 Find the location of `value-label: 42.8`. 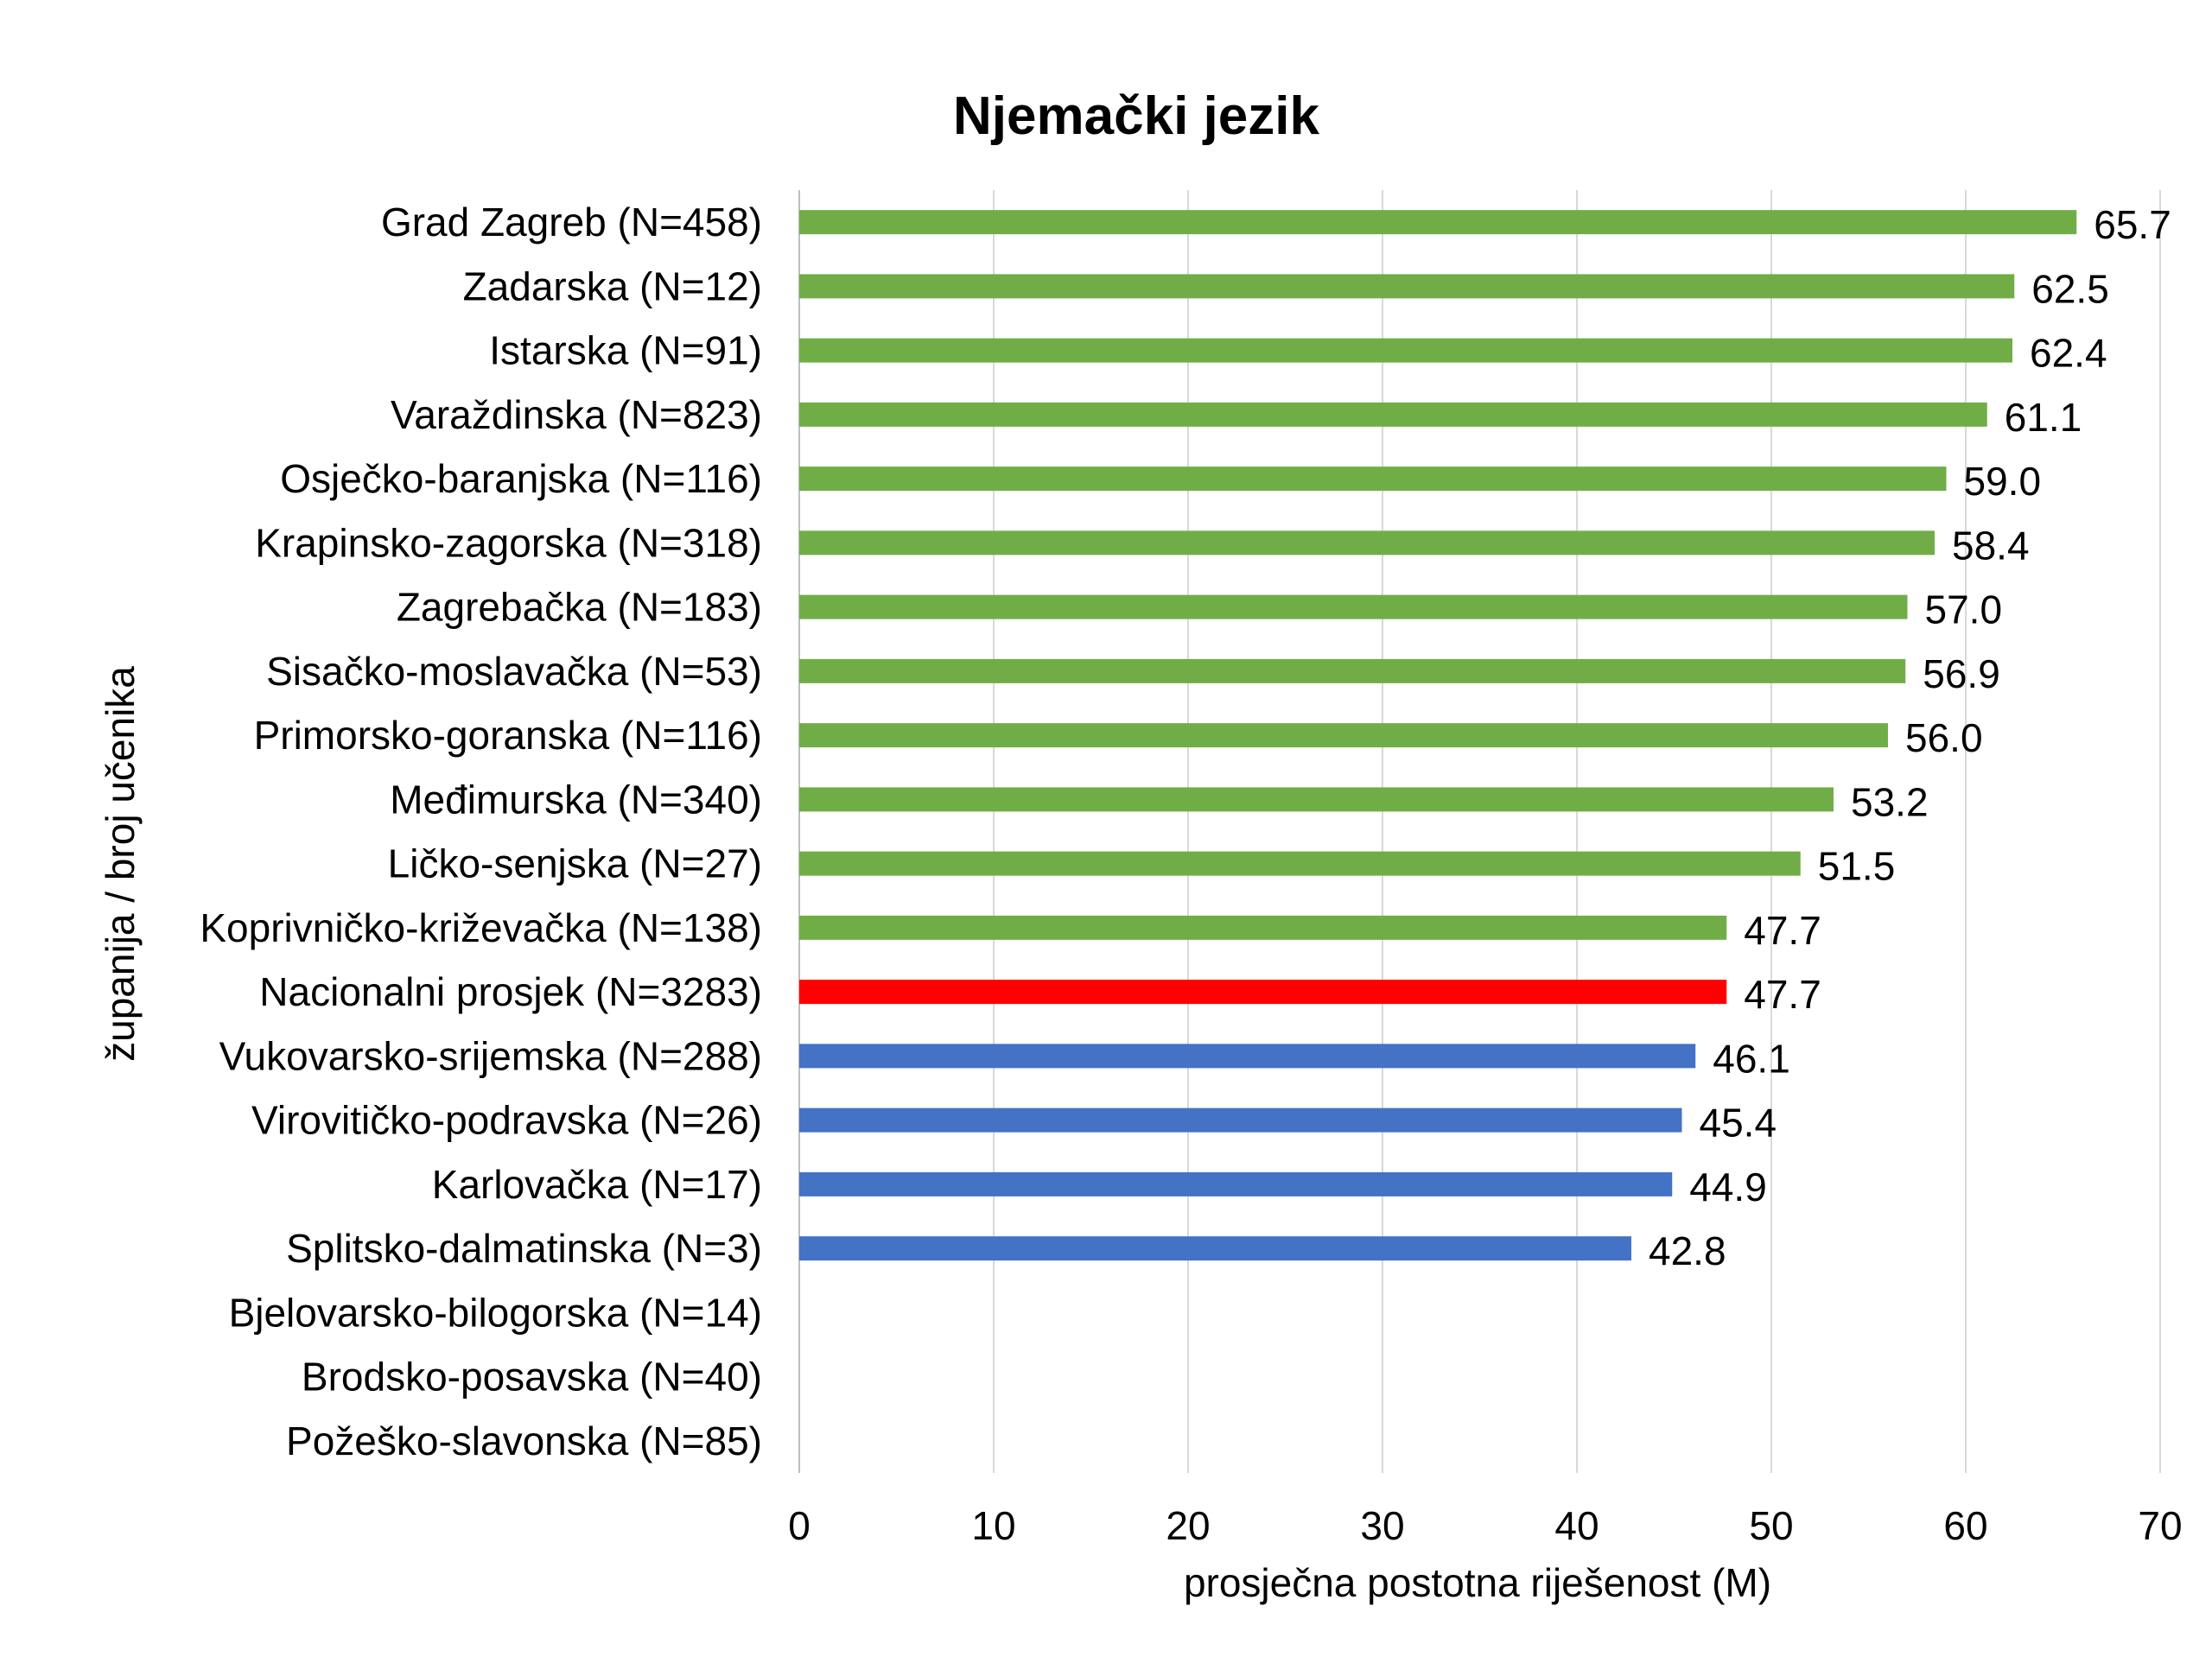

value-label: 42.8 is located at coordinates (1687, 1250).